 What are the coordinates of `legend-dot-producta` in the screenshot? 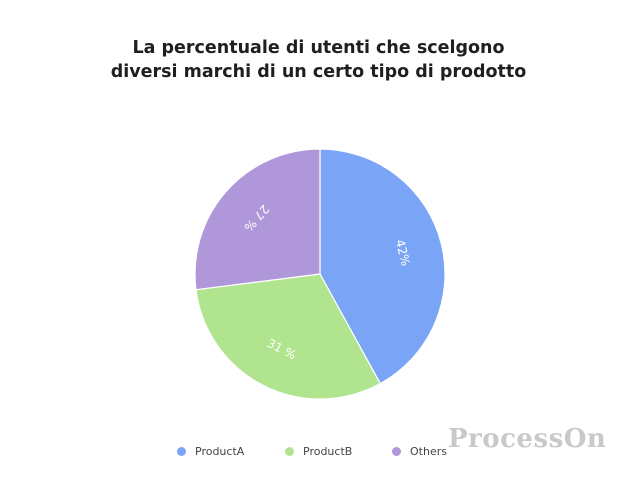 It's located at (181, 451).